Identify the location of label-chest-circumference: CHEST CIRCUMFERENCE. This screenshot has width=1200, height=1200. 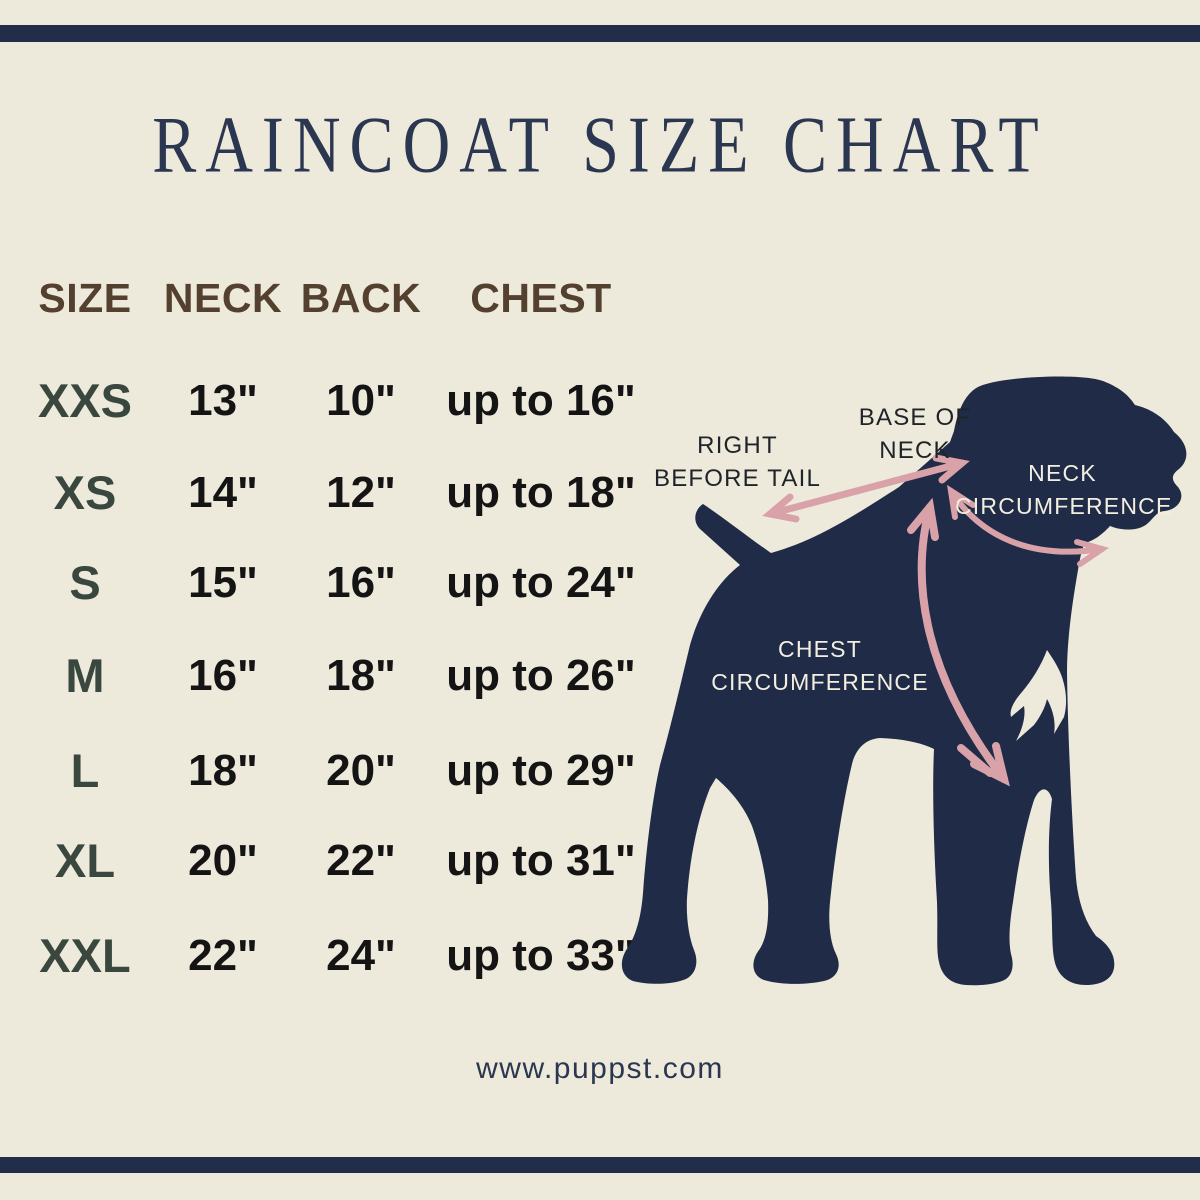
(820, 665).